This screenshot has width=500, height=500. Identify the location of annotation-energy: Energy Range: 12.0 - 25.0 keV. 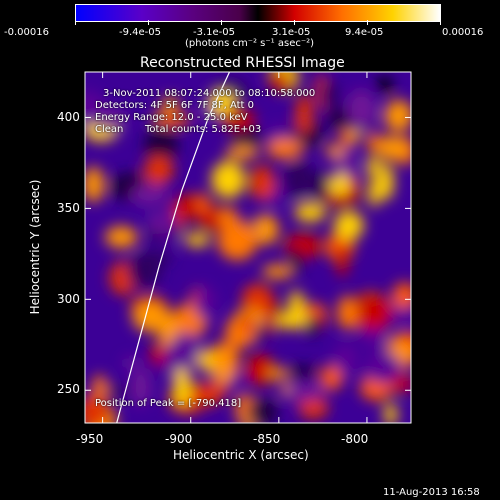
(171, 117).